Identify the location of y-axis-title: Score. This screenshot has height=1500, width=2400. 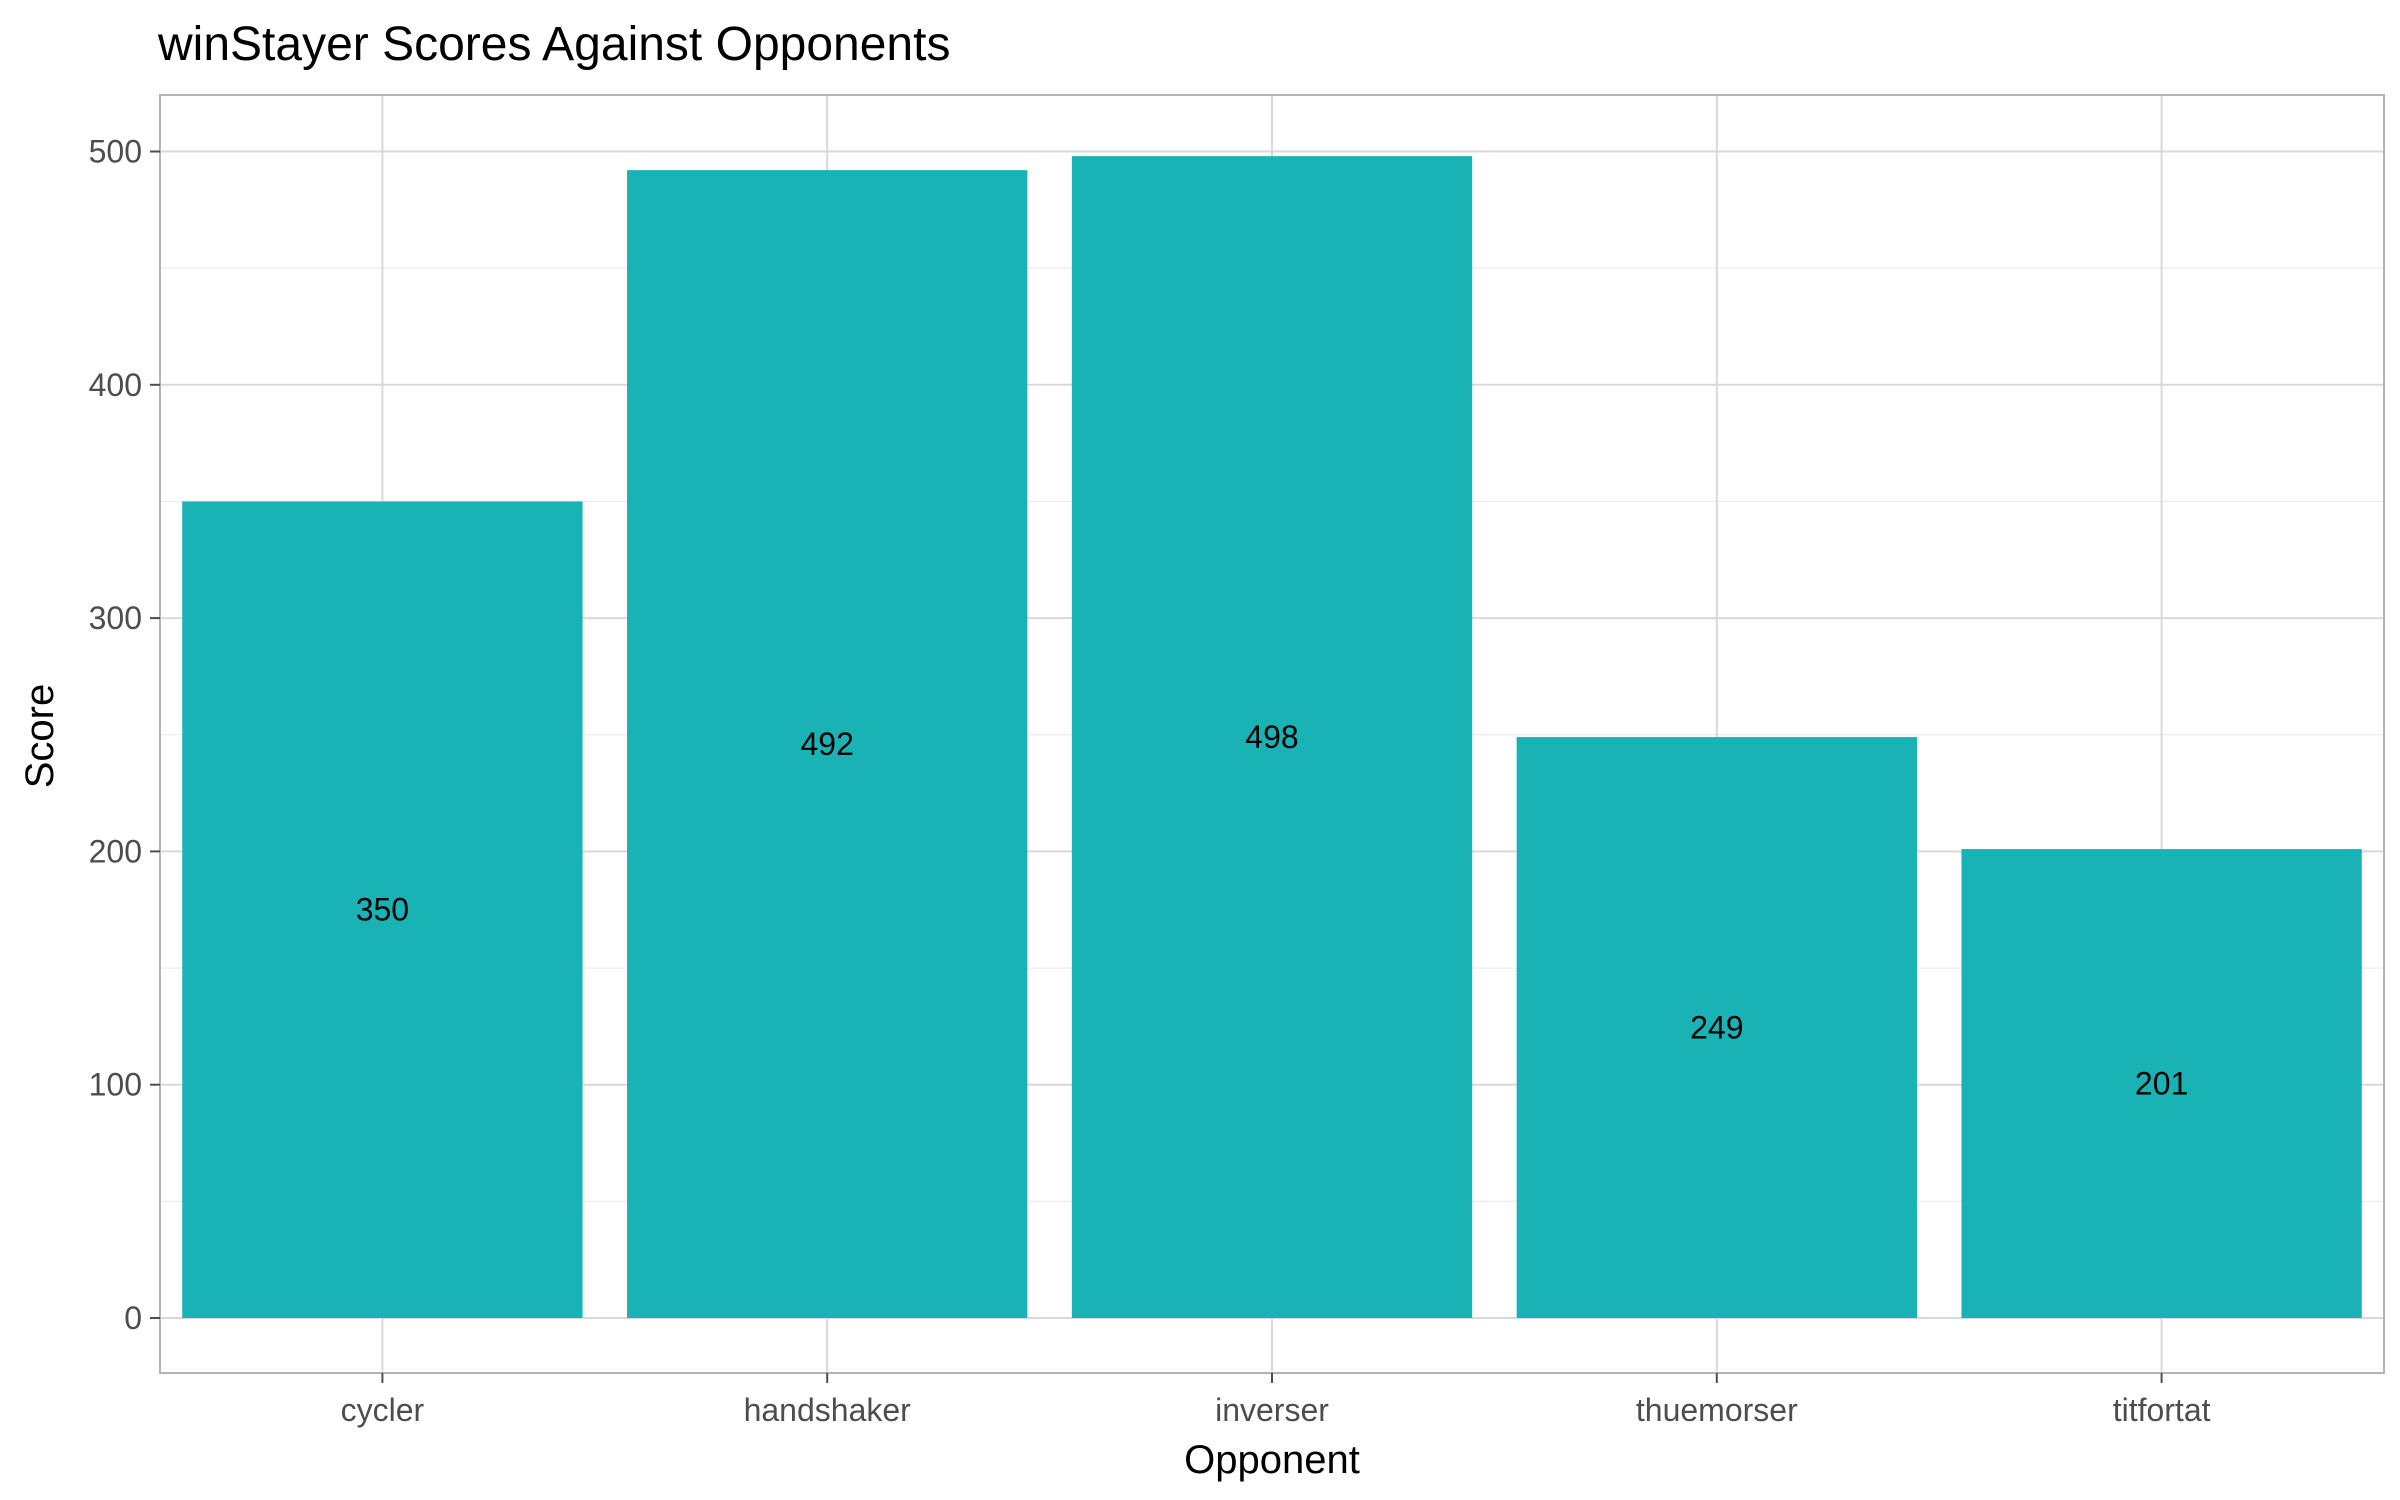
(40, 736).